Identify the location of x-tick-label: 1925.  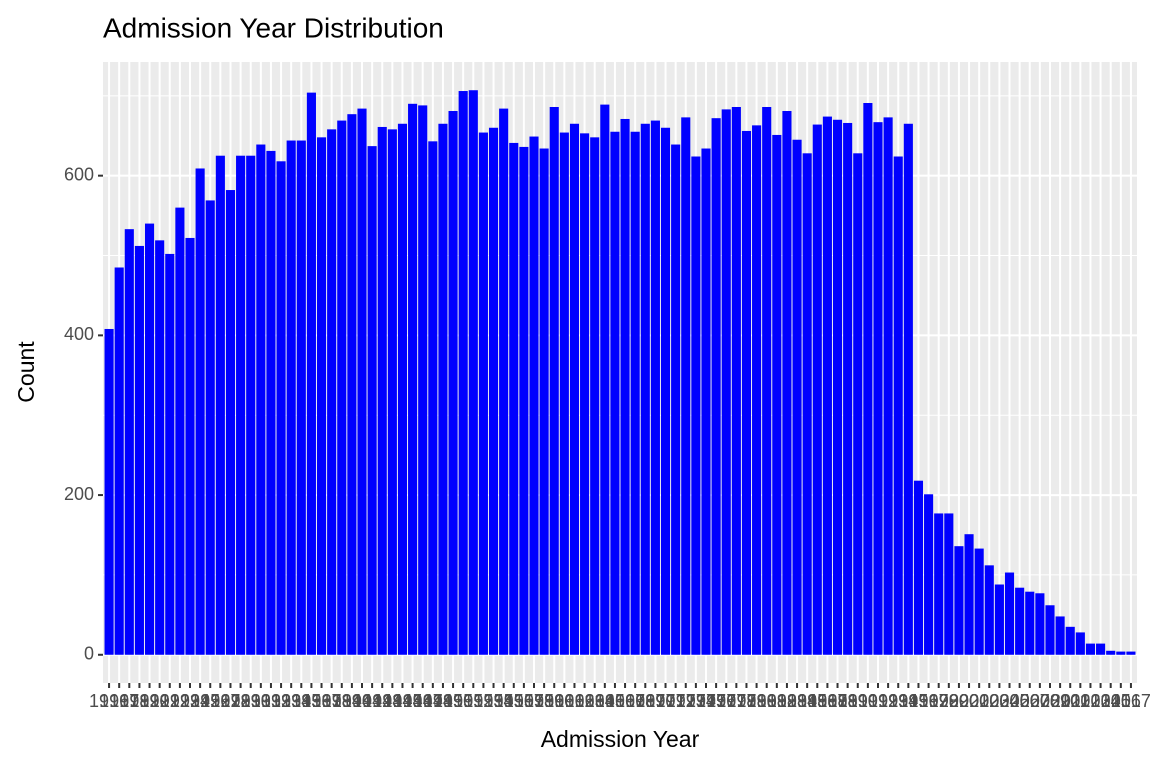
(200, 701).